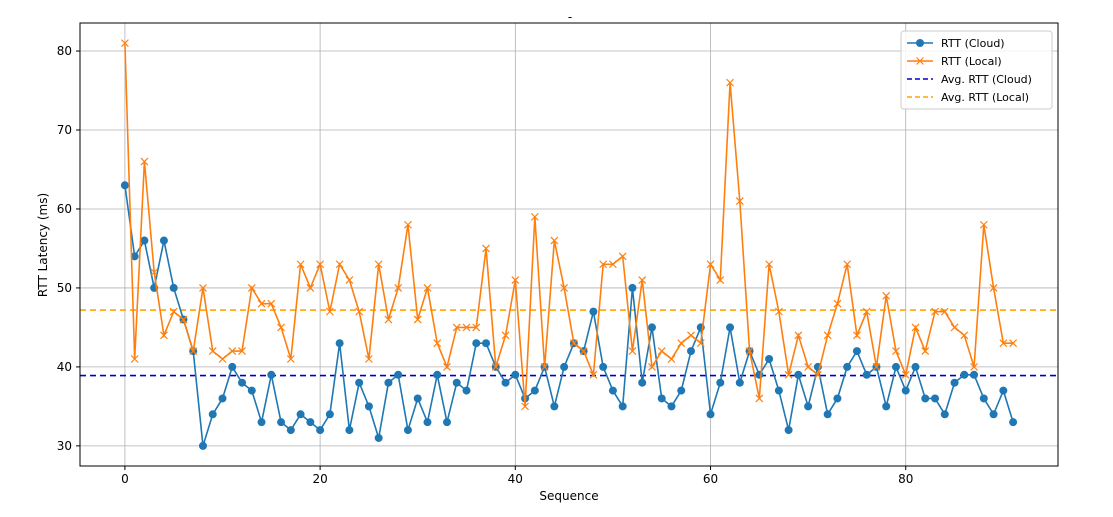  What do you see at coordinates (319, 479) in the screenshot?
I see `x-tick-label: 20` at bounding box center [319, 479].